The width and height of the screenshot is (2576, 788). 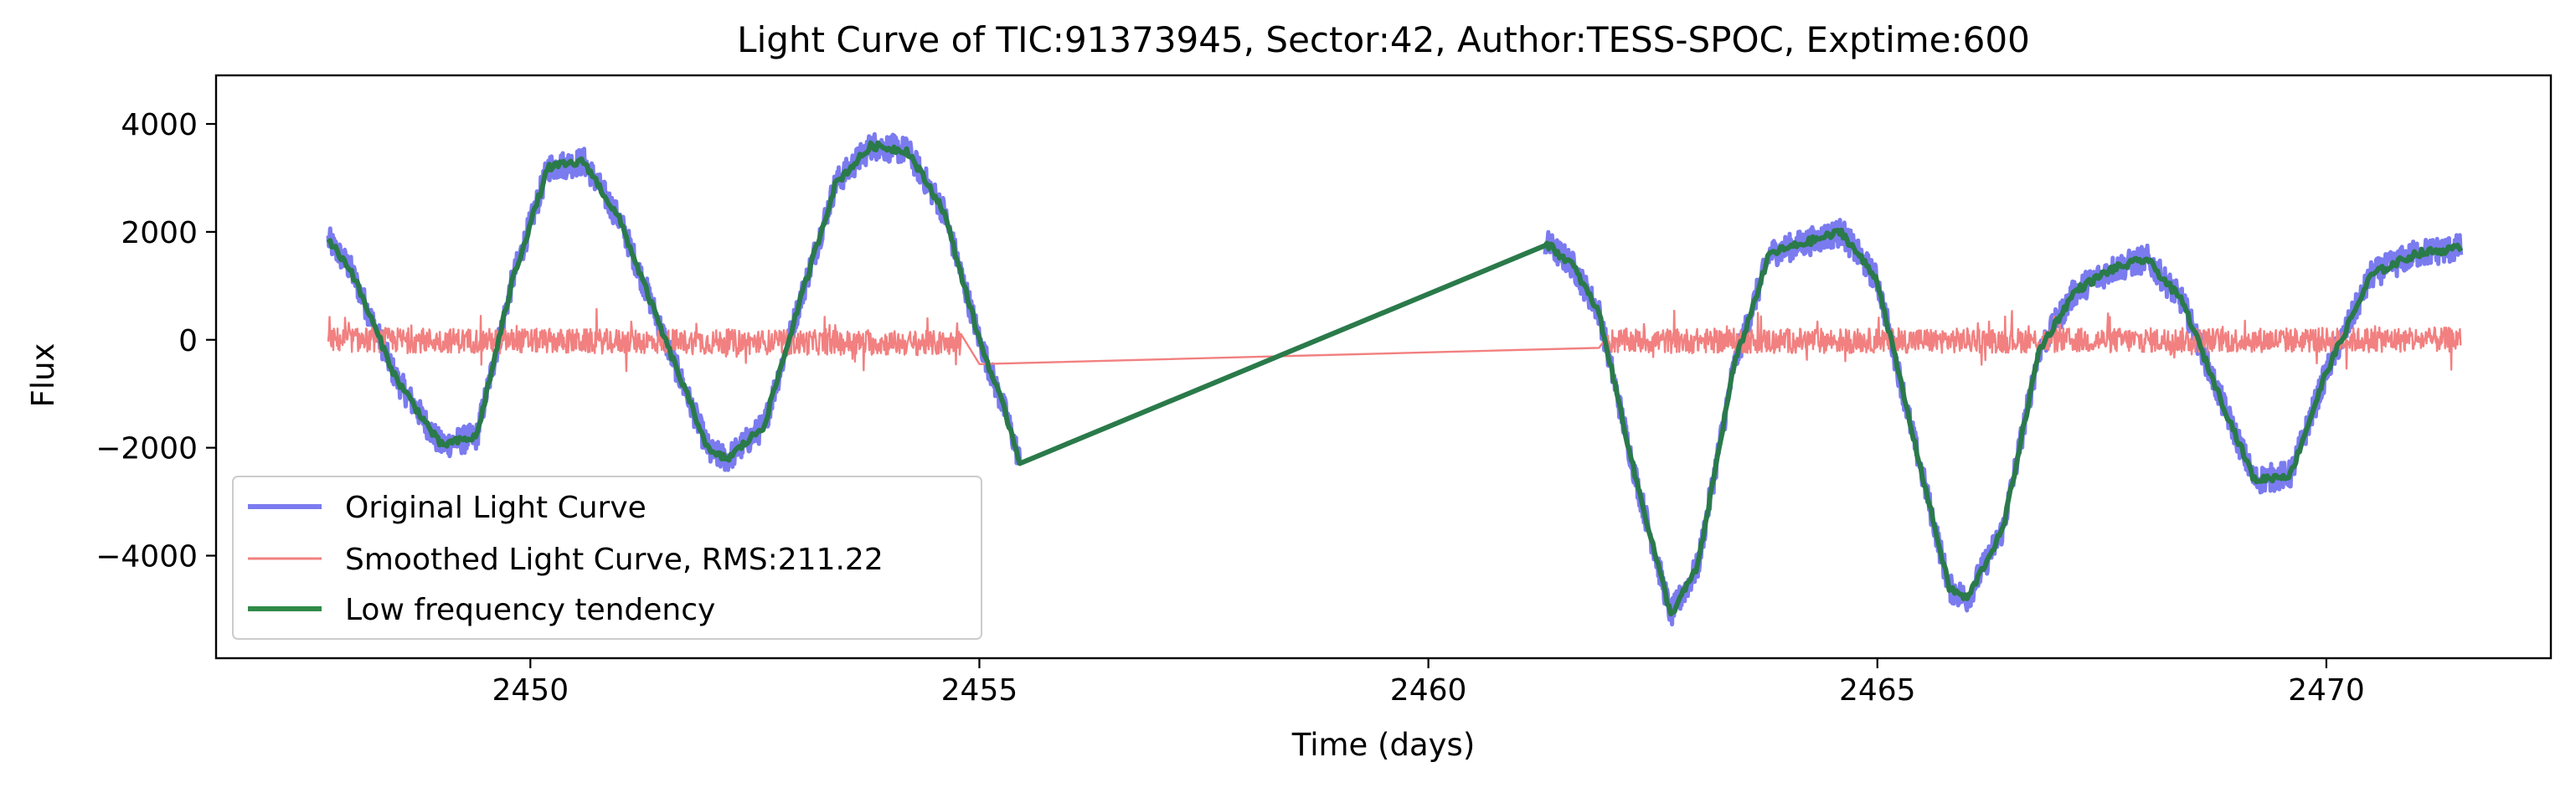 I want to click on series-smoothed-light-curve, so click(x=1394, y=340).